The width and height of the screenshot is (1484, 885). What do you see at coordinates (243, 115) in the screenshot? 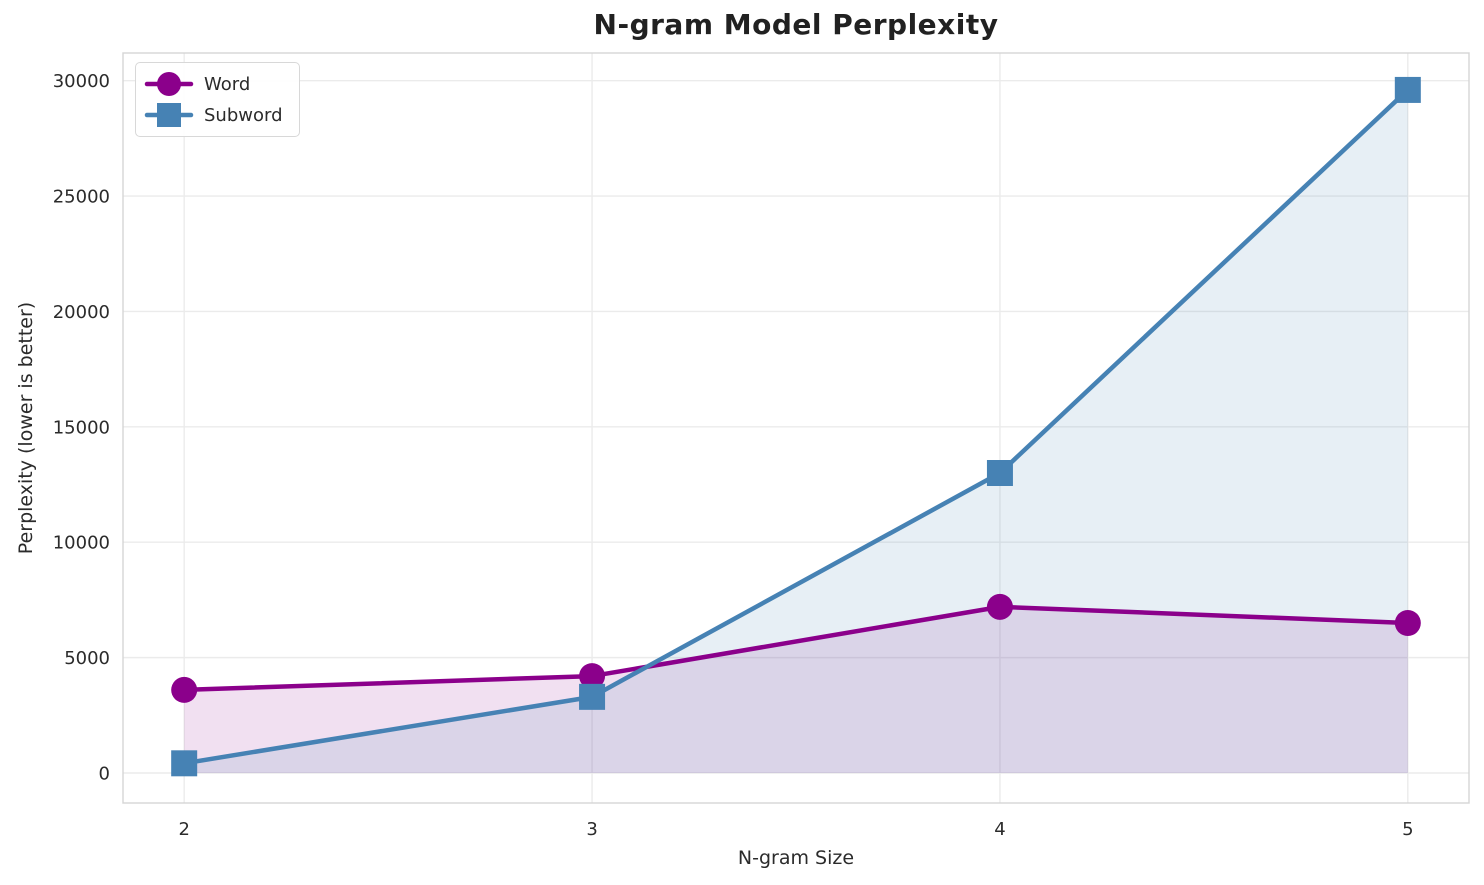
I see `legend-label: Subword` at bounding box center [243, 115].